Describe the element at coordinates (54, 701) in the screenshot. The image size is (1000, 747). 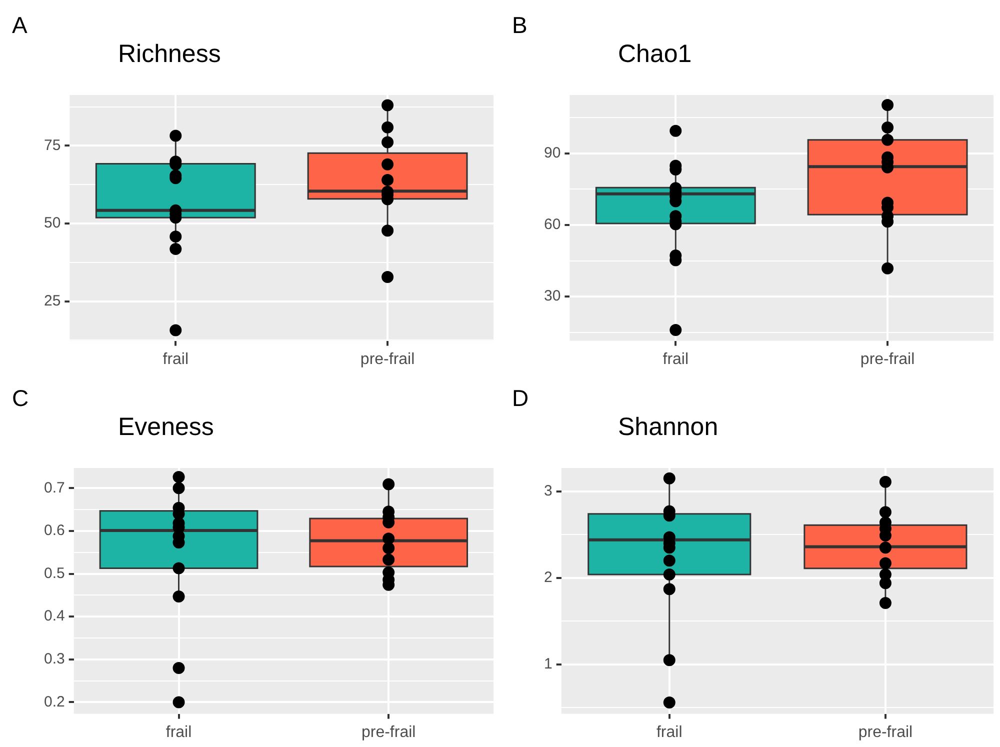
I see `y-tick-label: 0.2` at that location.